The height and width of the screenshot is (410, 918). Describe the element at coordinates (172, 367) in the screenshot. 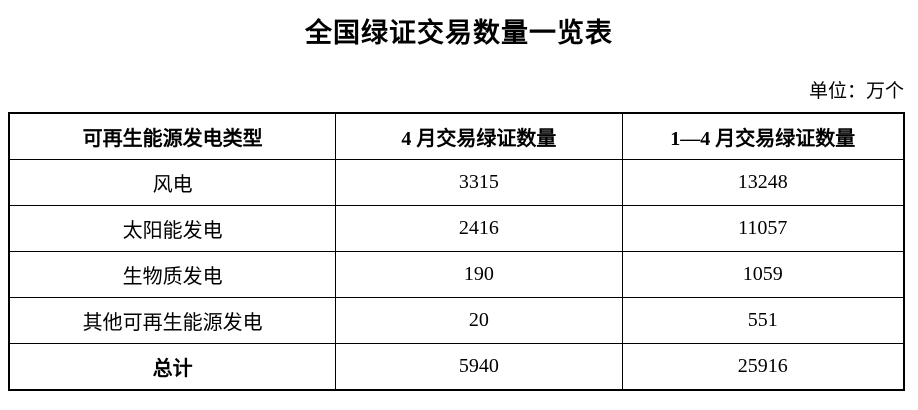

I see `cell-energy-type: 总计` at that location.